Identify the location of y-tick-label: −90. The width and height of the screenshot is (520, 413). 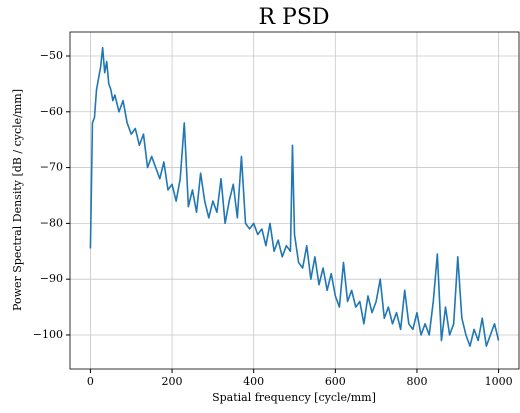
(51, 278).